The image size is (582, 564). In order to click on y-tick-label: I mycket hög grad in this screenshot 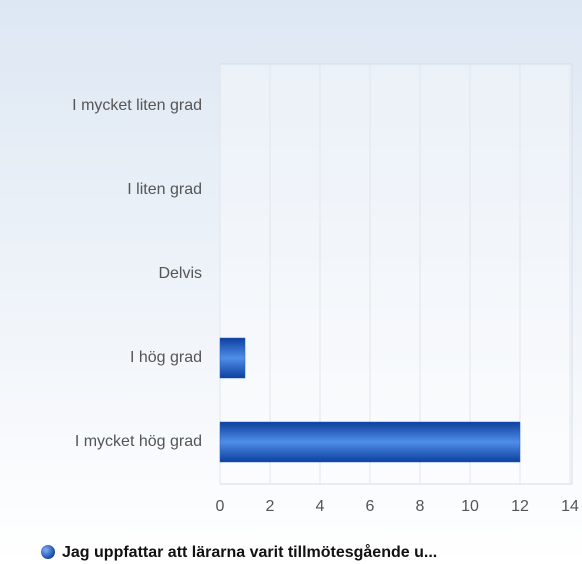, I will do `click(138, 441)`.